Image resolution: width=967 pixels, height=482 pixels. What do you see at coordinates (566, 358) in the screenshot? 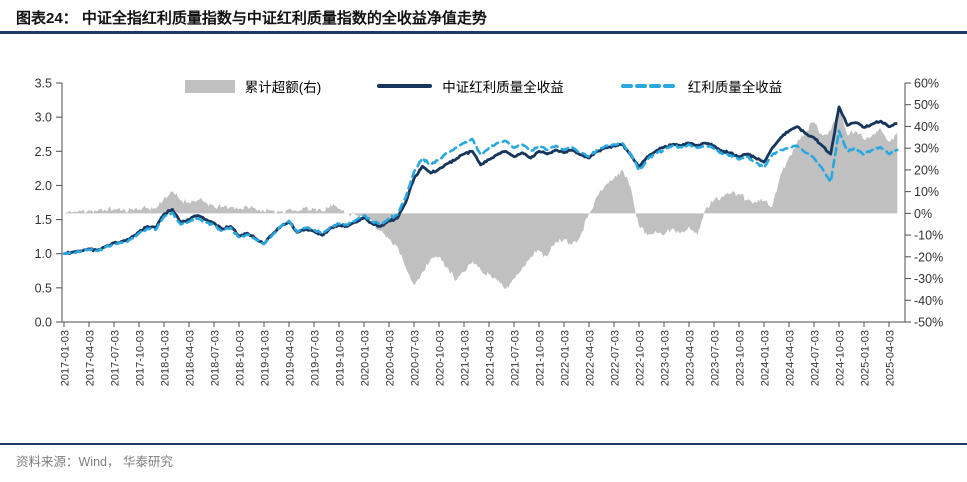
I see `svg-text: 2022-01-03` at bounding box center [566, 358].